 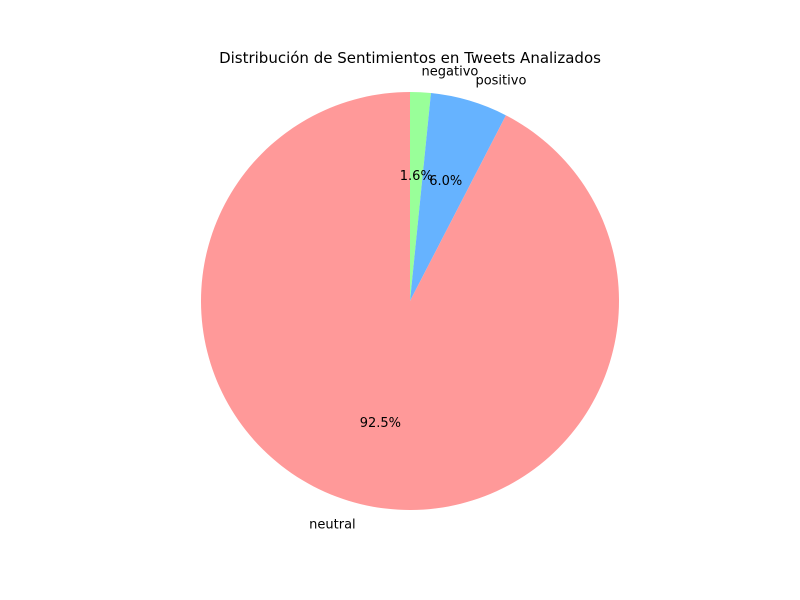 What do you see at coordinates (500, 81) in the screenshot?
I see `slice-label-positivo: positivo` at bounding box center [500, 81].